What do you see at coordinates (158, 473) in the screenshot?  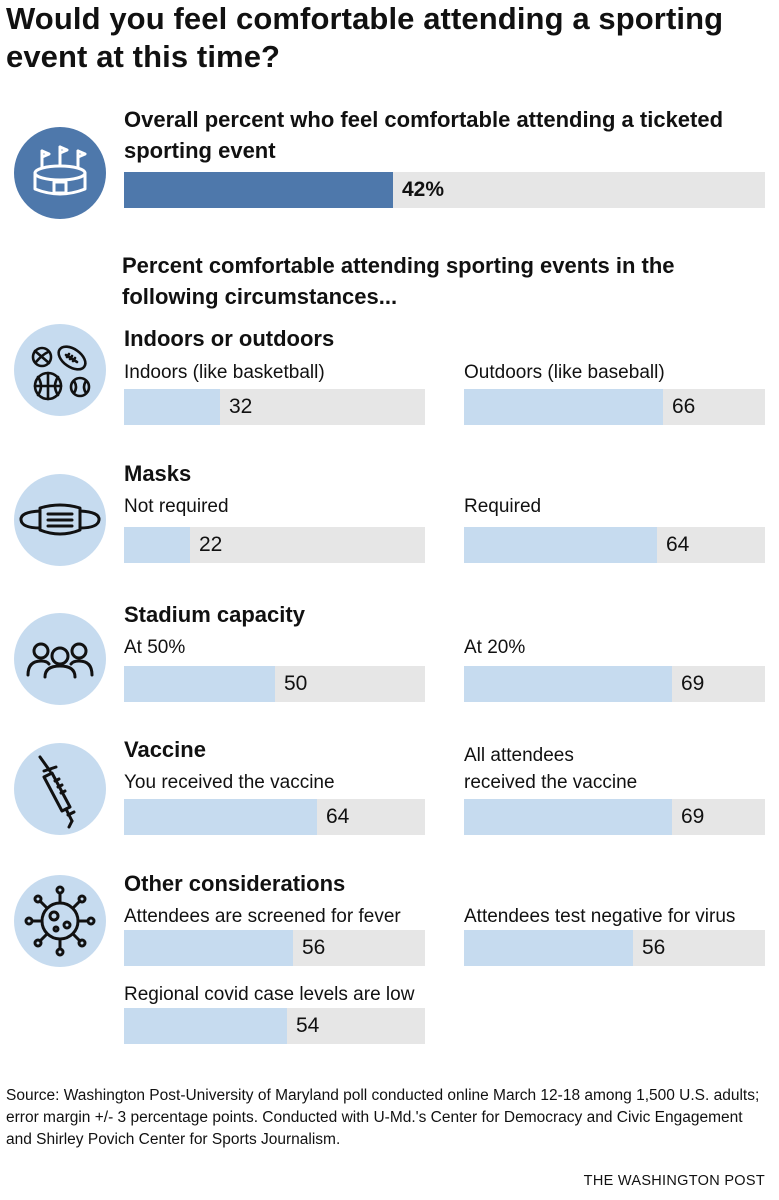 I see `group-title-masks: Masks` at bounding box center [158, 473].